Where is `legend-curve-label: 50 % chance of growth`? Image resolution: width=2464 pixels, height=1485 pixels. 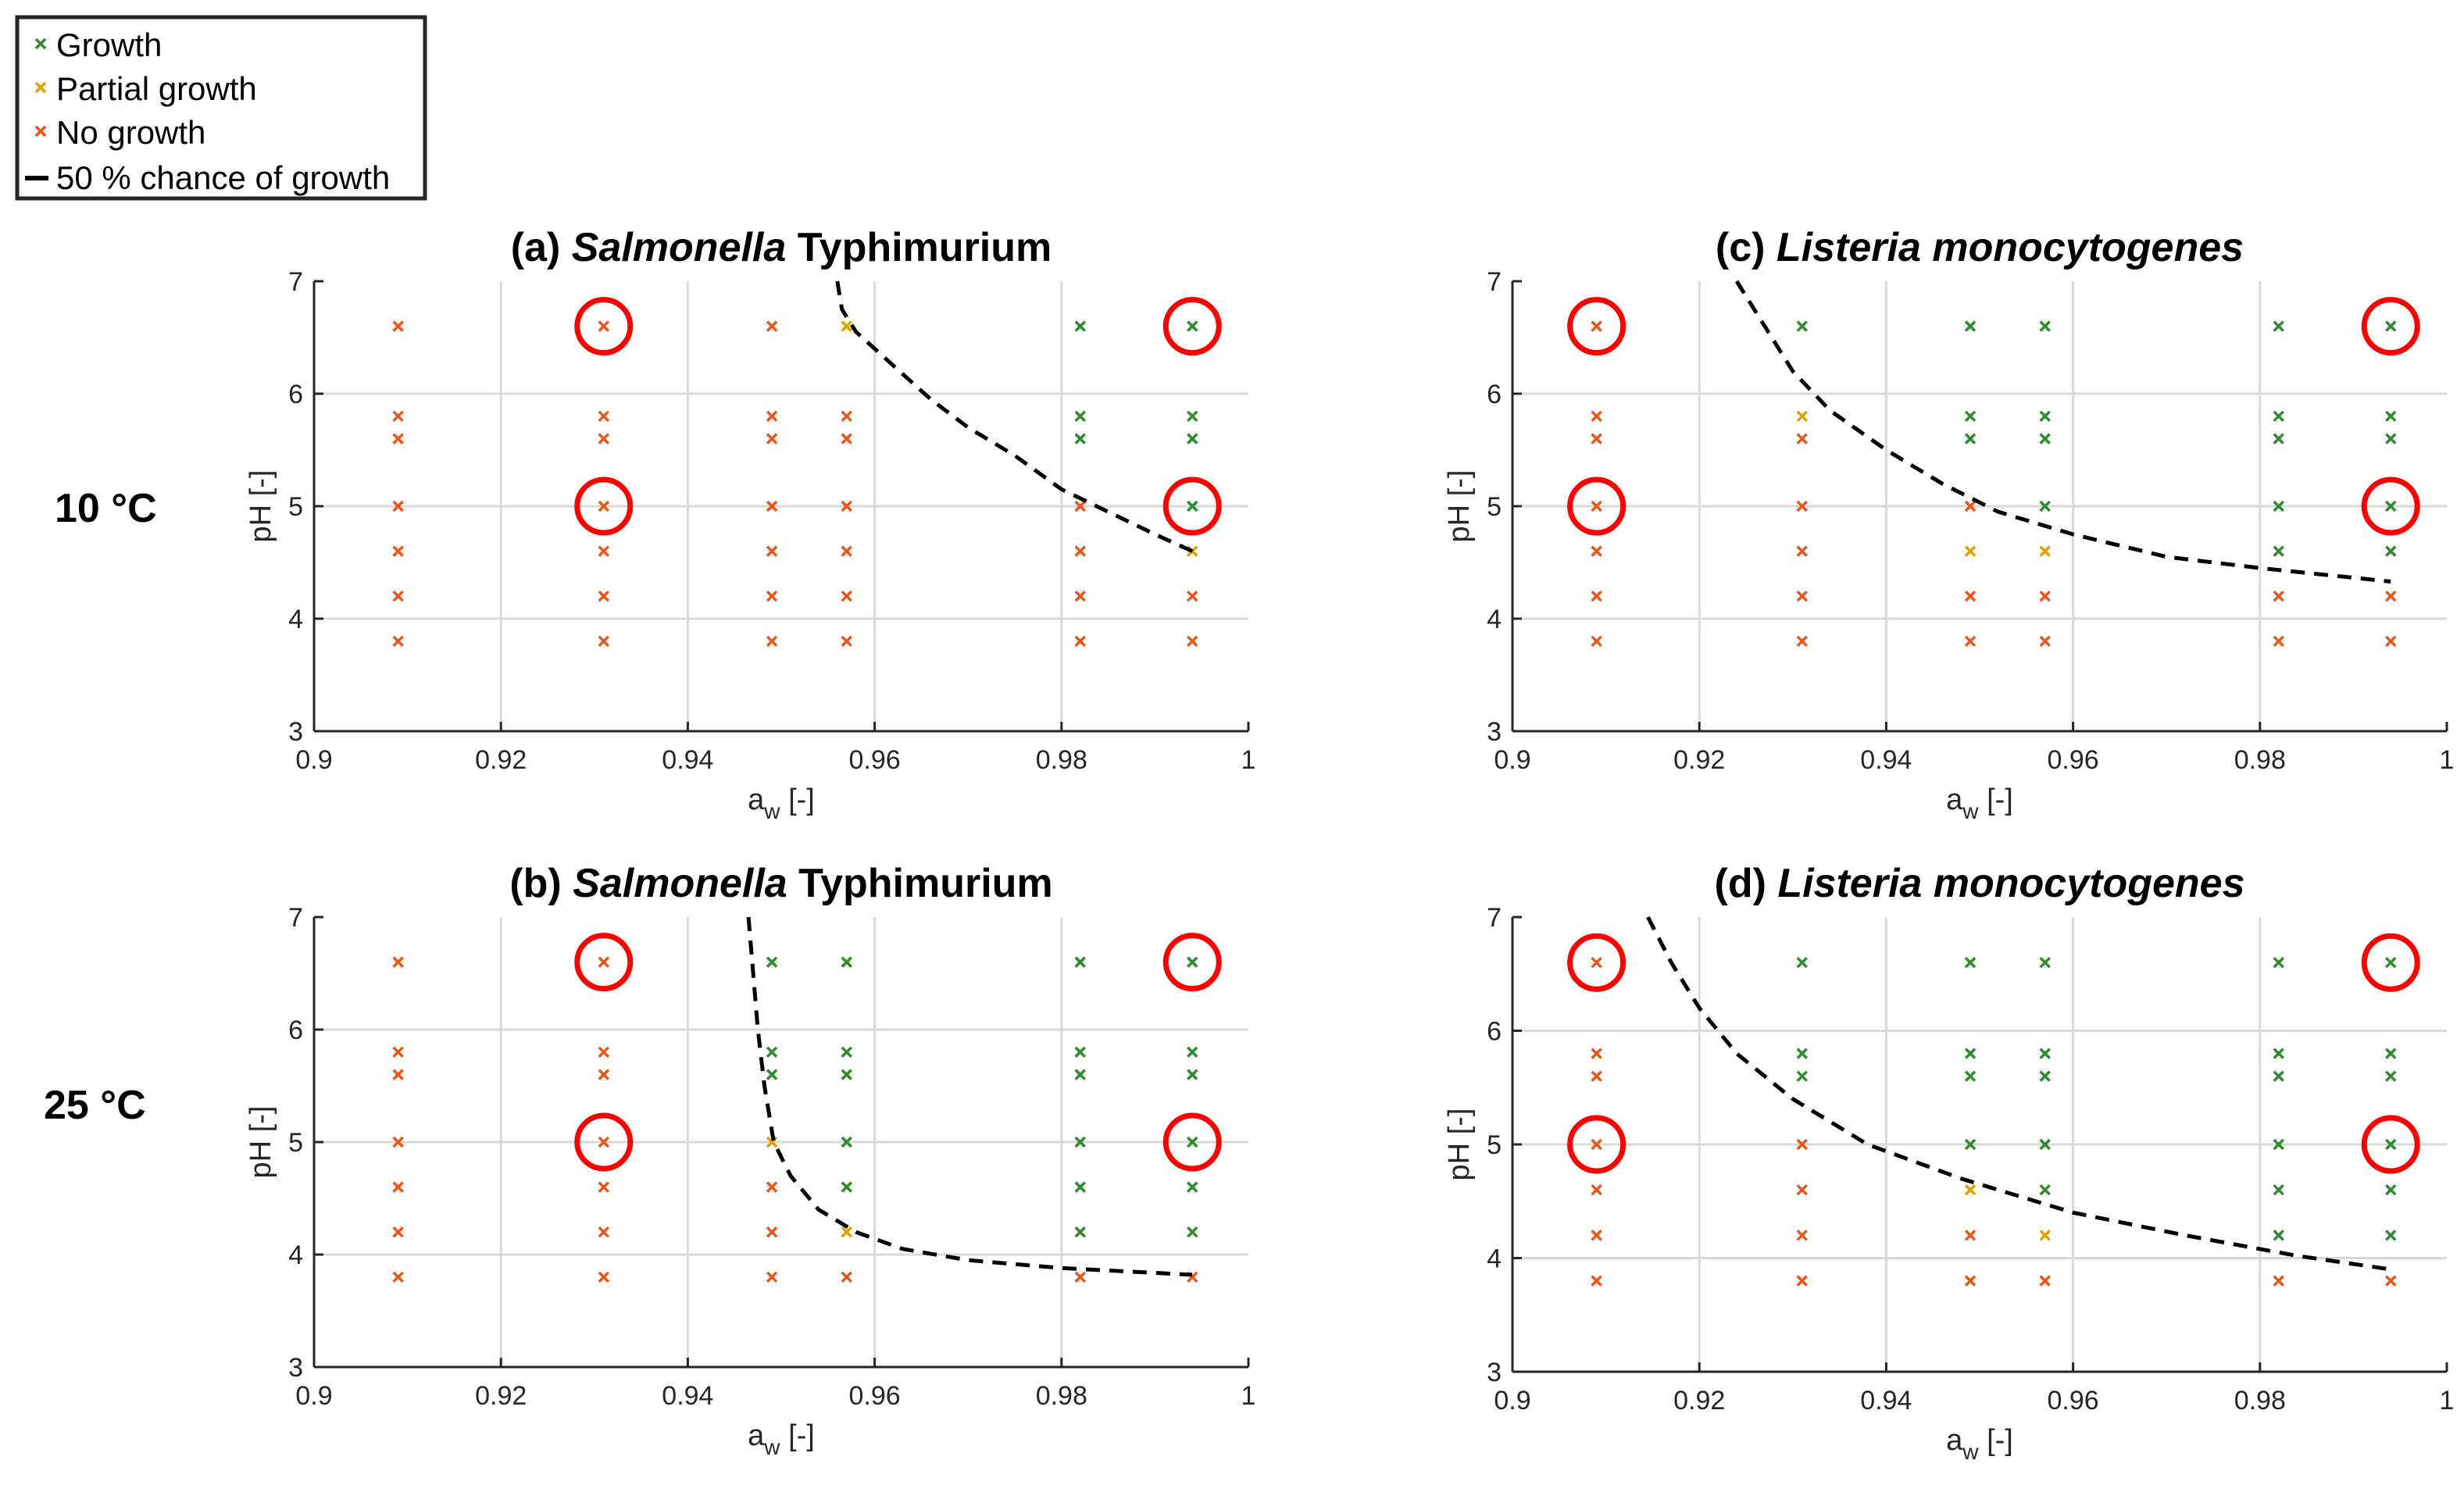 legend-curve-label: 50 % chance of growth is located at coordinates (223, 178).